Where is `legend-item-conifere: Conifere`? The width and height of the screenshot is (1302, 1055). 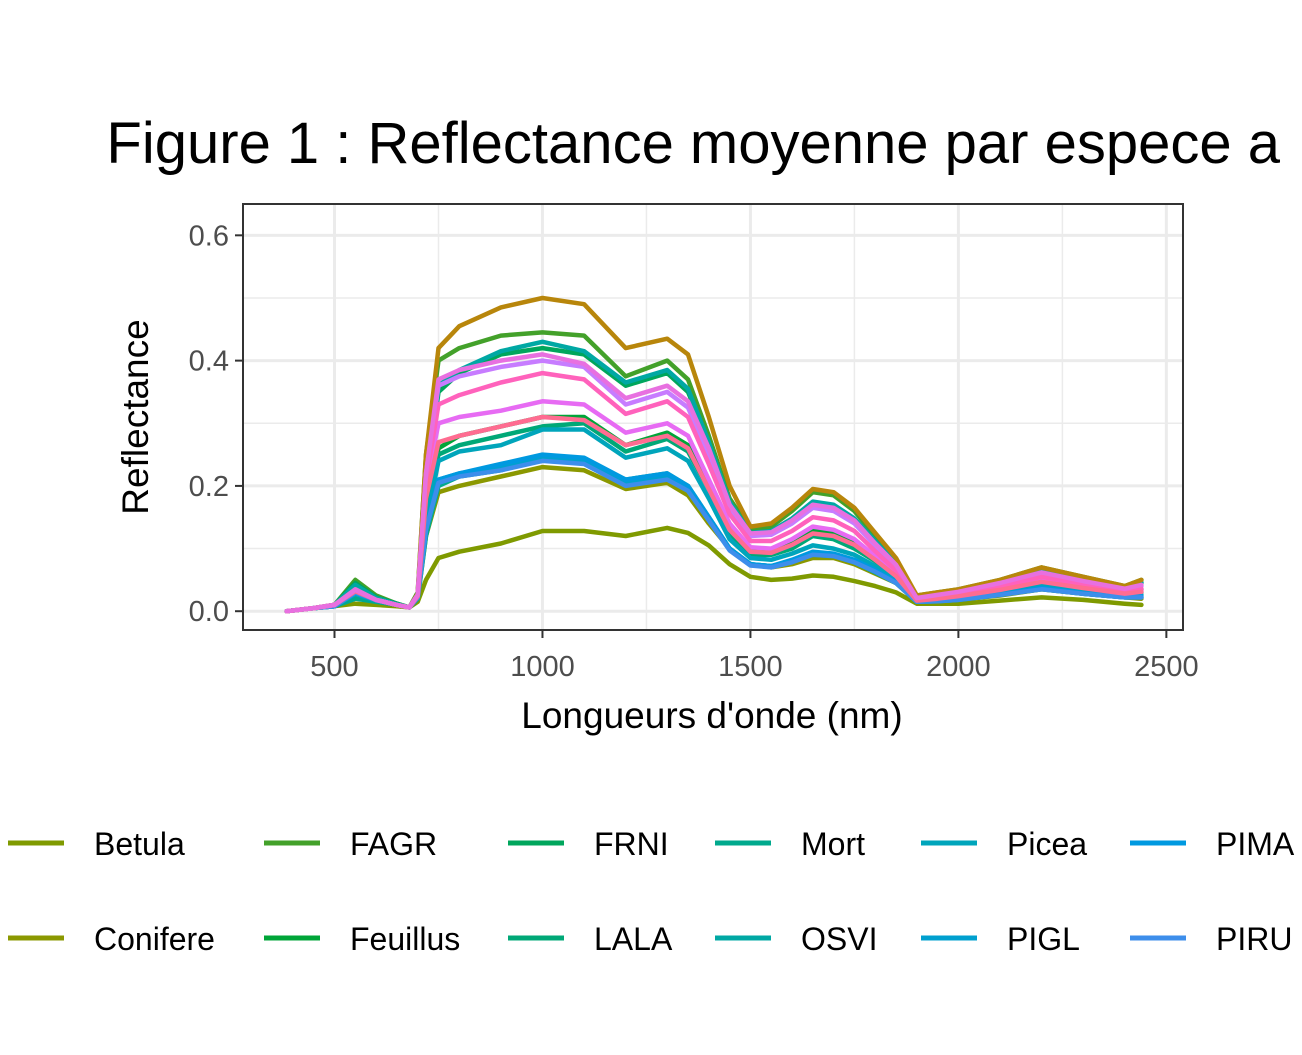
legend-item-conifere: Conifere is located at coordinates (111, 939).